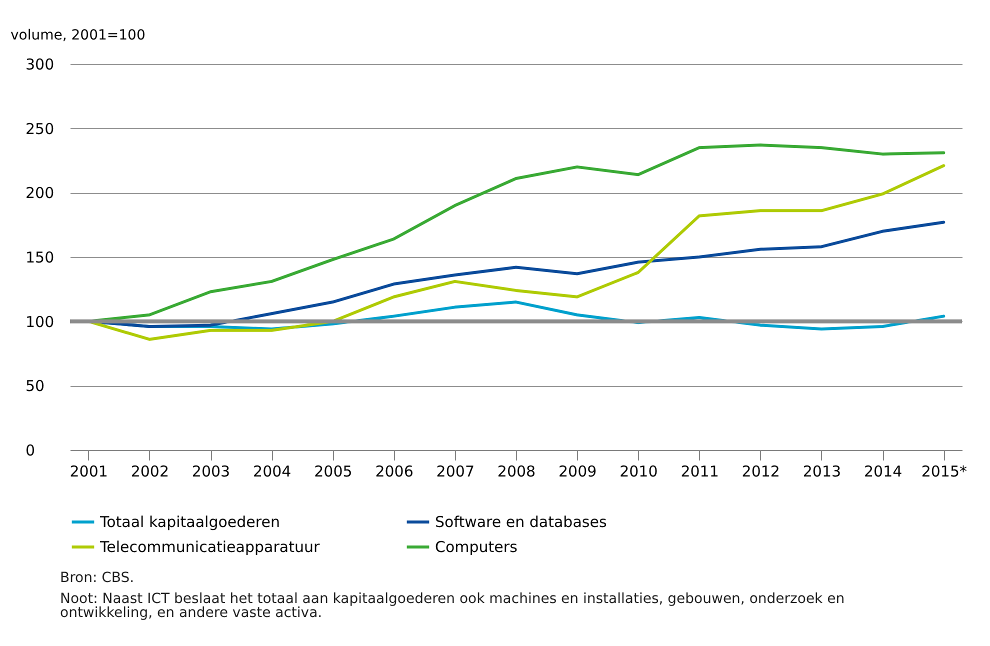  What do you see at coordinates (211, 471) in the screenshot?
I see `x-tick-label: 2003` at bounding box center [211, 471].